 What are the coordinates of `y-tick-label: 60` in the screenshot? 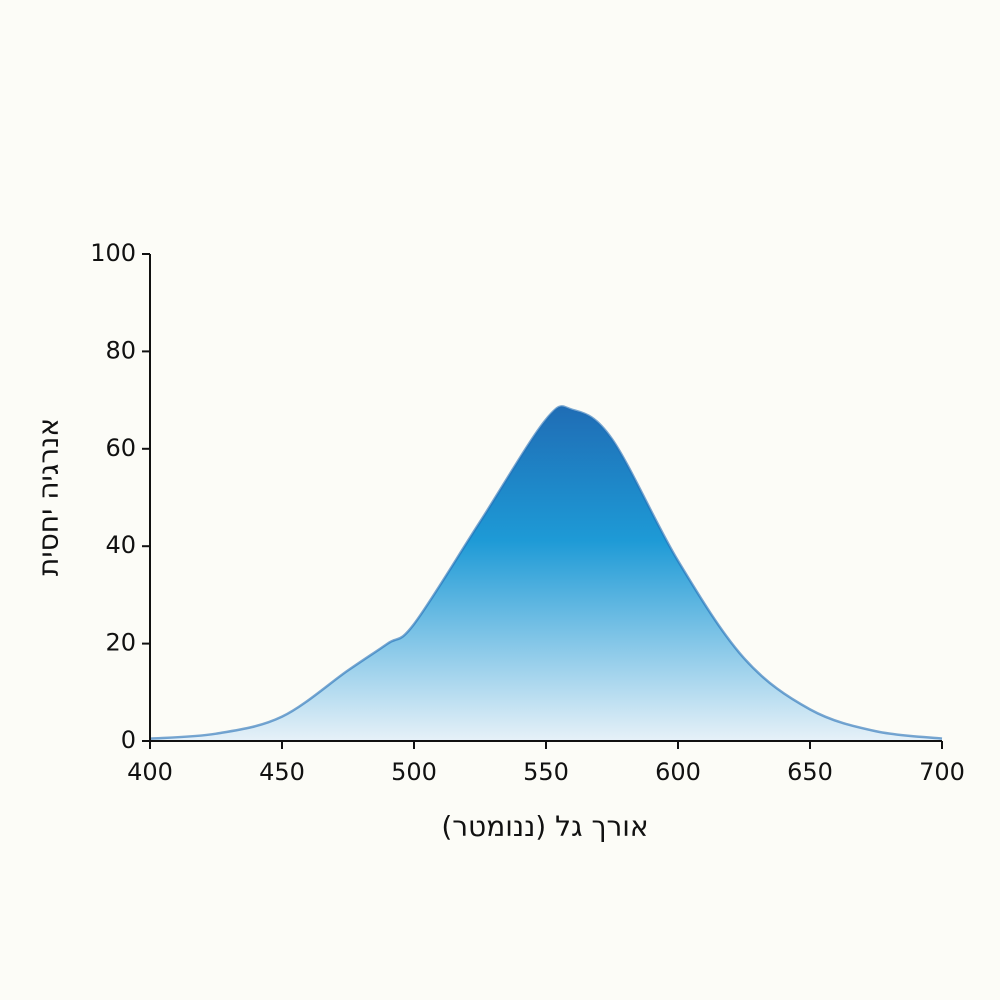 It's located at (120, 448).